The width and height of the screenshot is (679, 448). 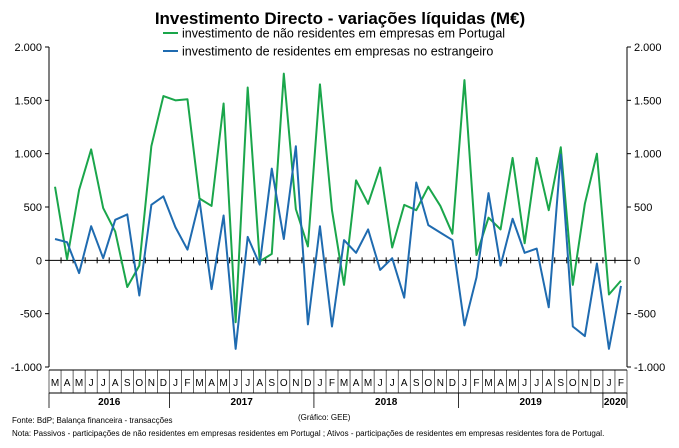 I want to click on y-tick-label-right: -1.000, so click(x=649, y=368).